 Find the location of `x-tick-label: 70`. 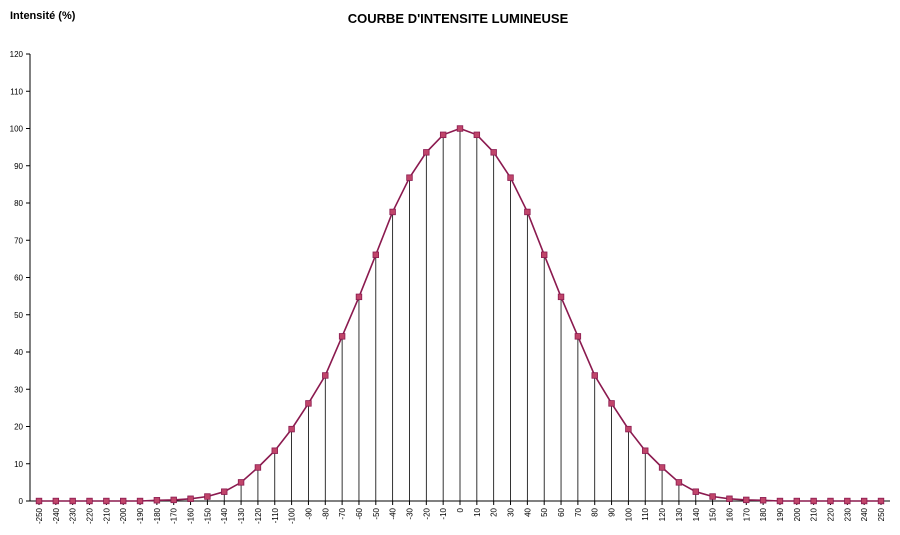

x-tick-label: 70 is located at coordinates (578, 511).